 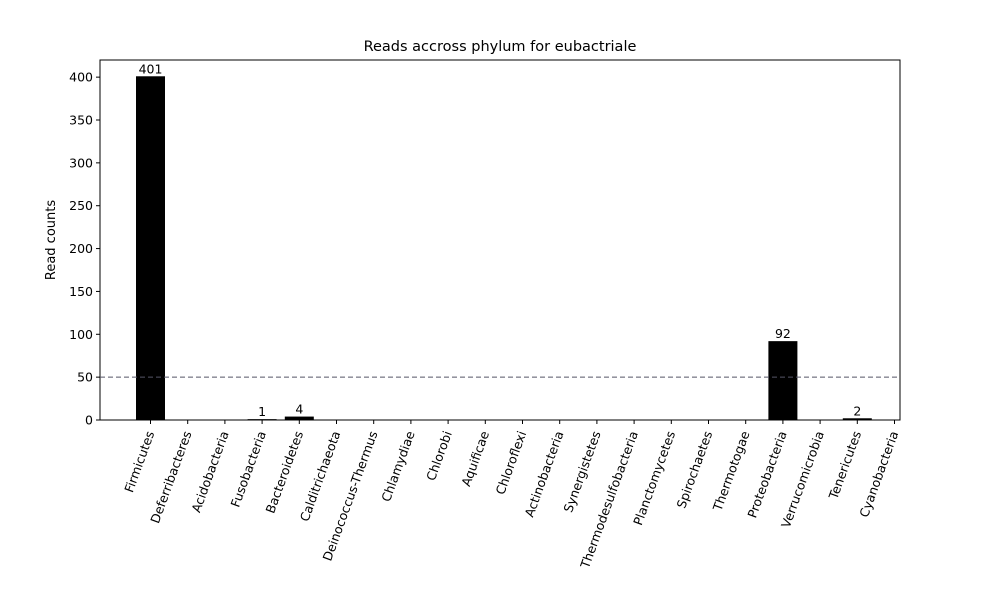 I want to click on y-tick-label: 350, so click(x=81, y=120).